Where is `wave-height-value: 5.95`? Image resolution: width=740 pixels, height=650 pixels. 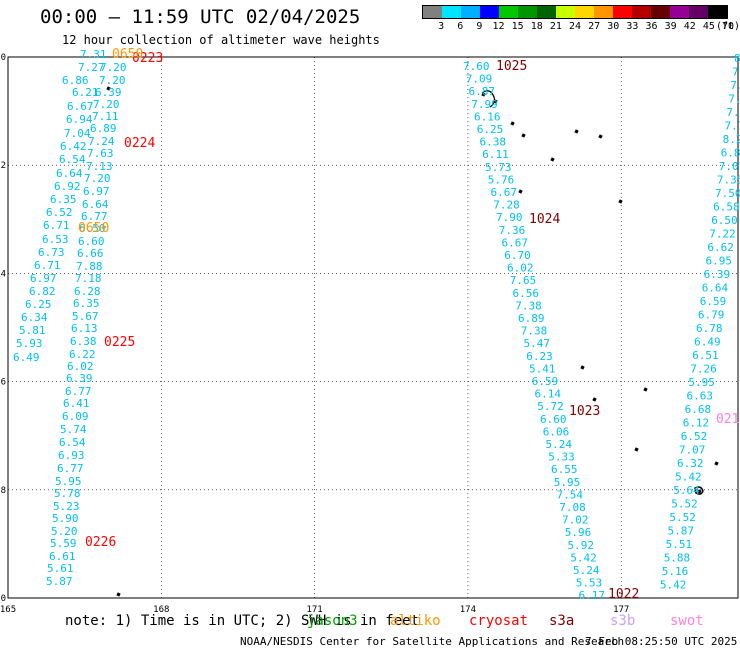 wave-height-value: 5.95 is located at coordinates (701, 382).